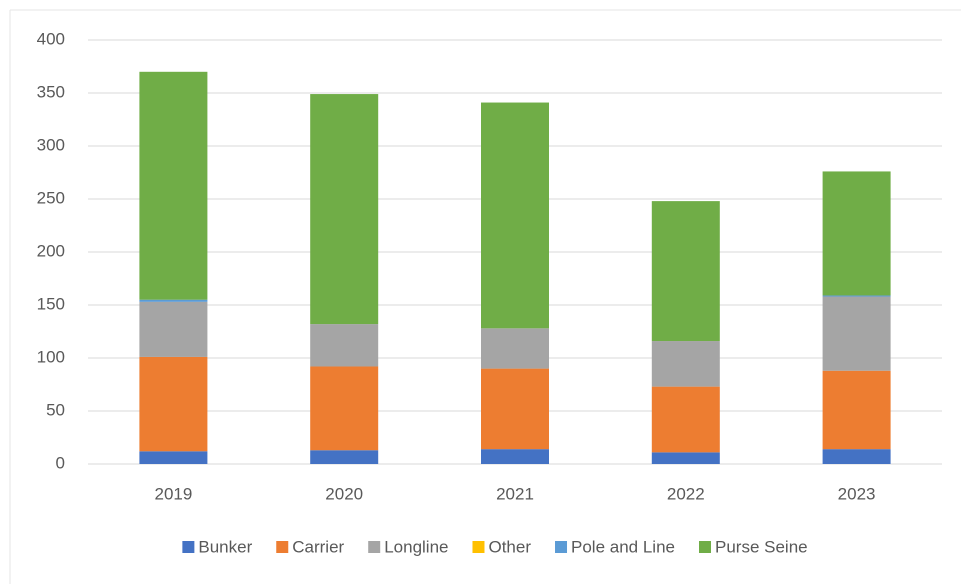 This screenshot has height=584, width=961. I want to click on legend-label: Pole and Line, so click(623, 546).